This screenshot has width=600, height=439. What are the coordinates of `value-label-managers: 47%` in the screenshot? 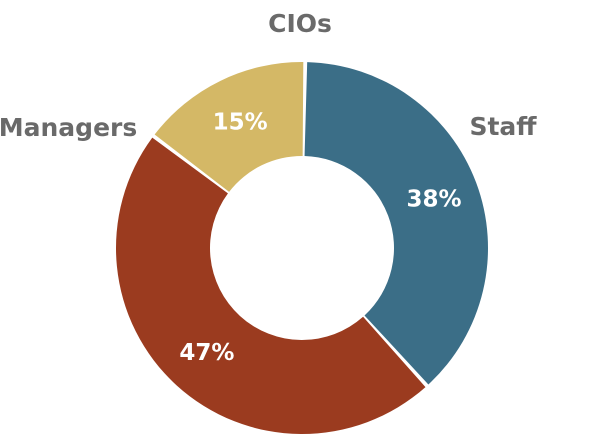 It's located at (206, 353).